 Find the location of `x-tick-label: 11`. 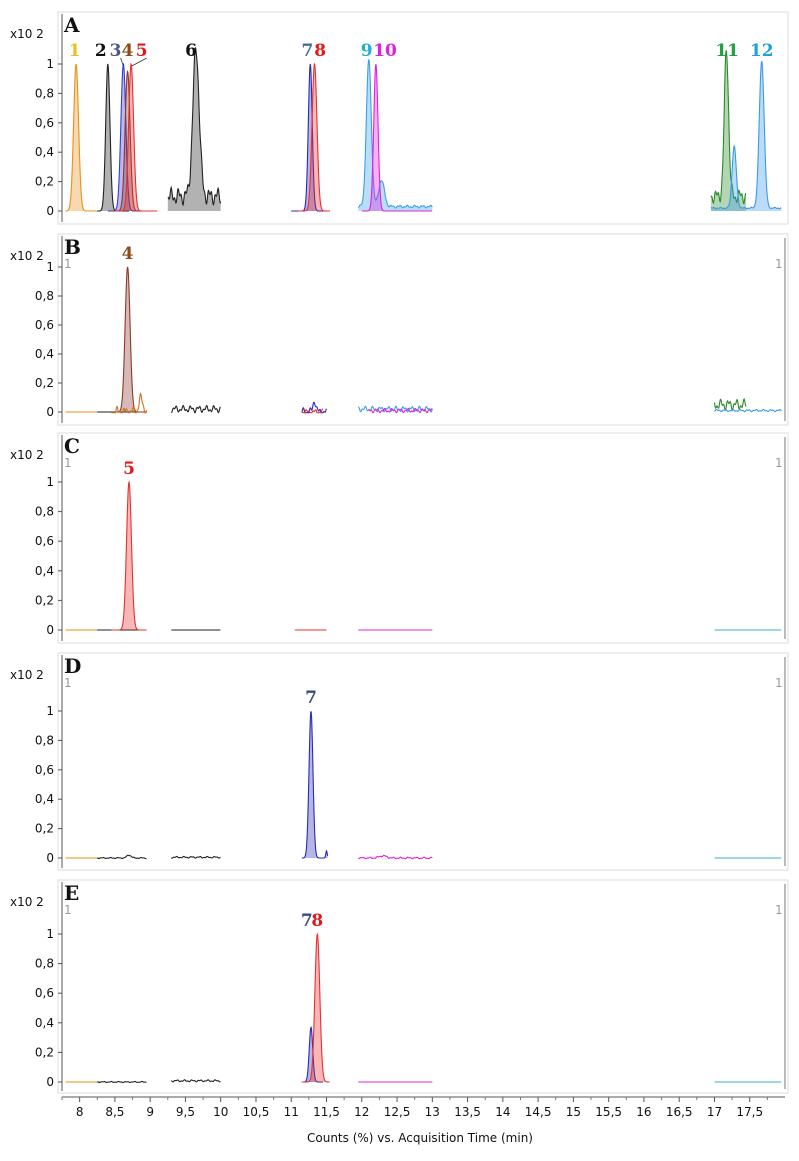

x-tick-label: 11 is located at coordinates (291, 1112).